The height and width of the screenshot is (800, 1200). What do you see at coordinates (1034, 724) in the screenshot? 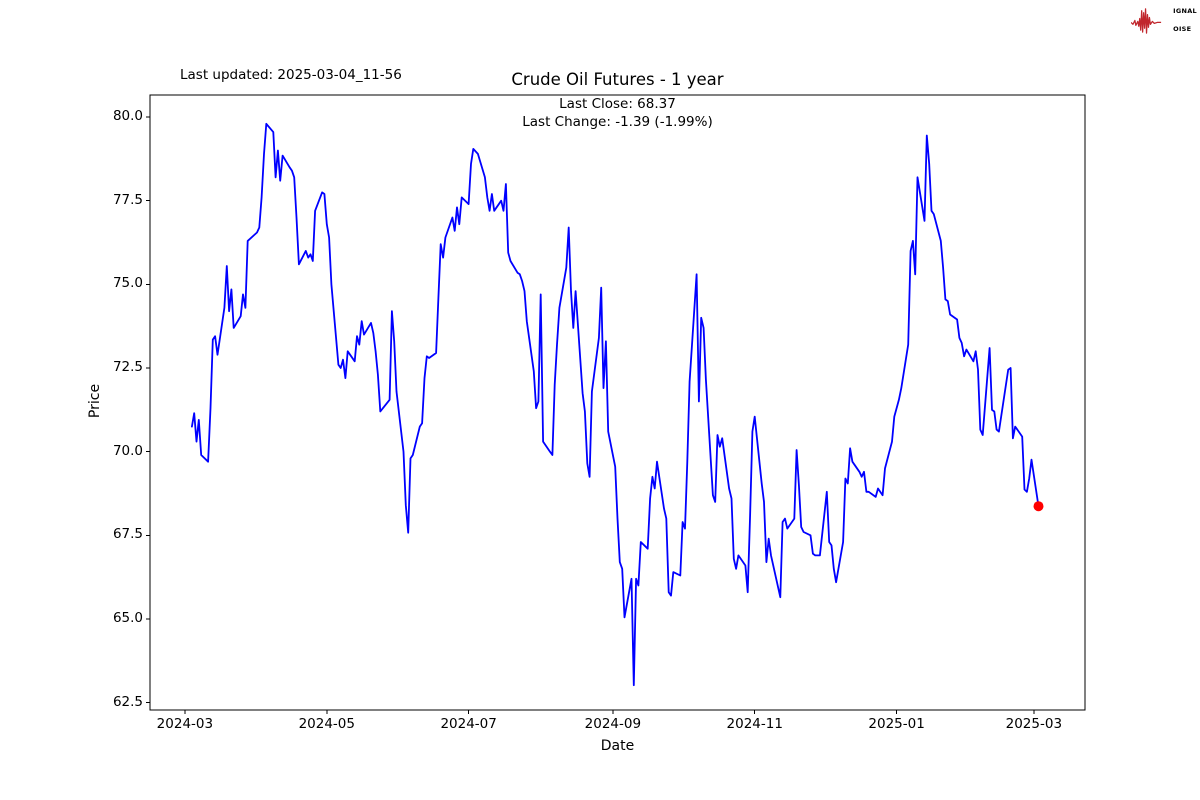
I see `x-tick-label: 2025-03` at bounding box center [1034, 724].